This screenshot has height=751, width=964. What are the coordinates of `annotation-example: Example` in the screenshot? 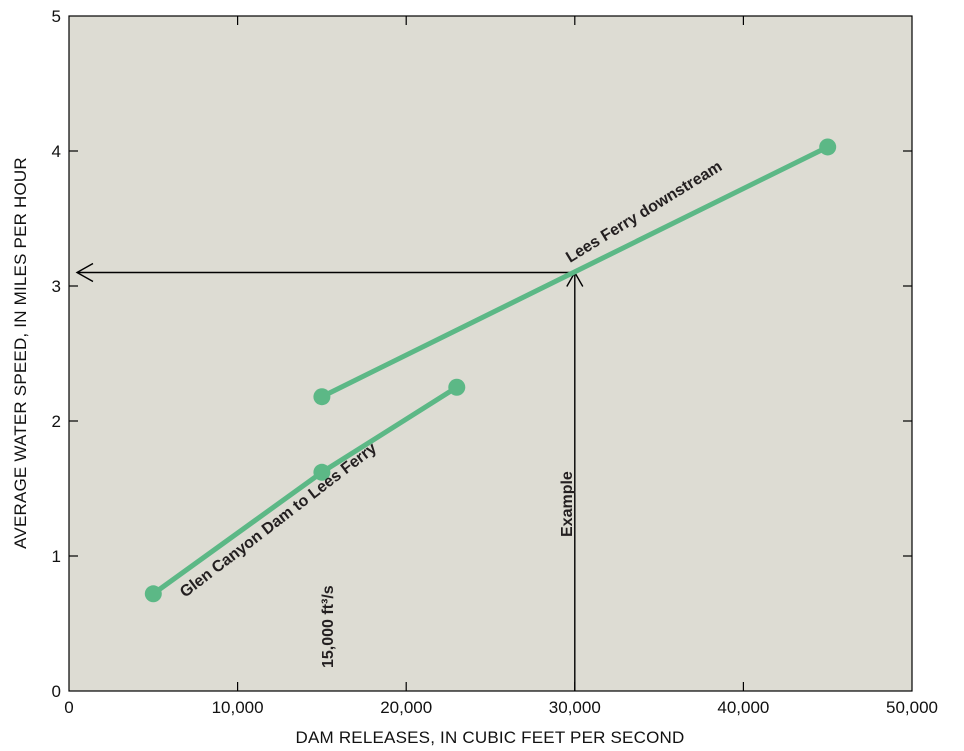 It's located at (567, 504).